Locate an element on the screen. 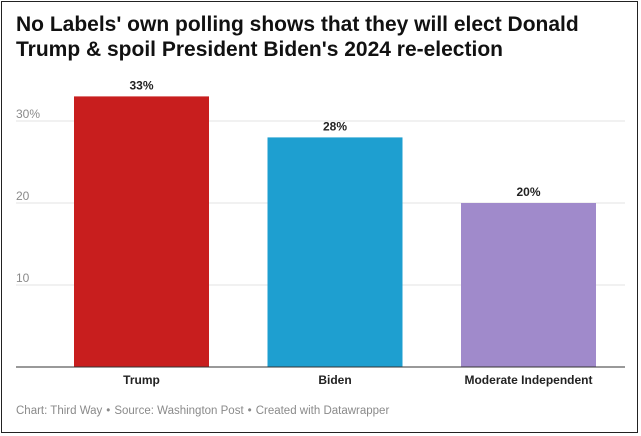 The height and width of the screenshot is (436, 641). y-axis: 10 20 30% is located at coordinates (28, 196).